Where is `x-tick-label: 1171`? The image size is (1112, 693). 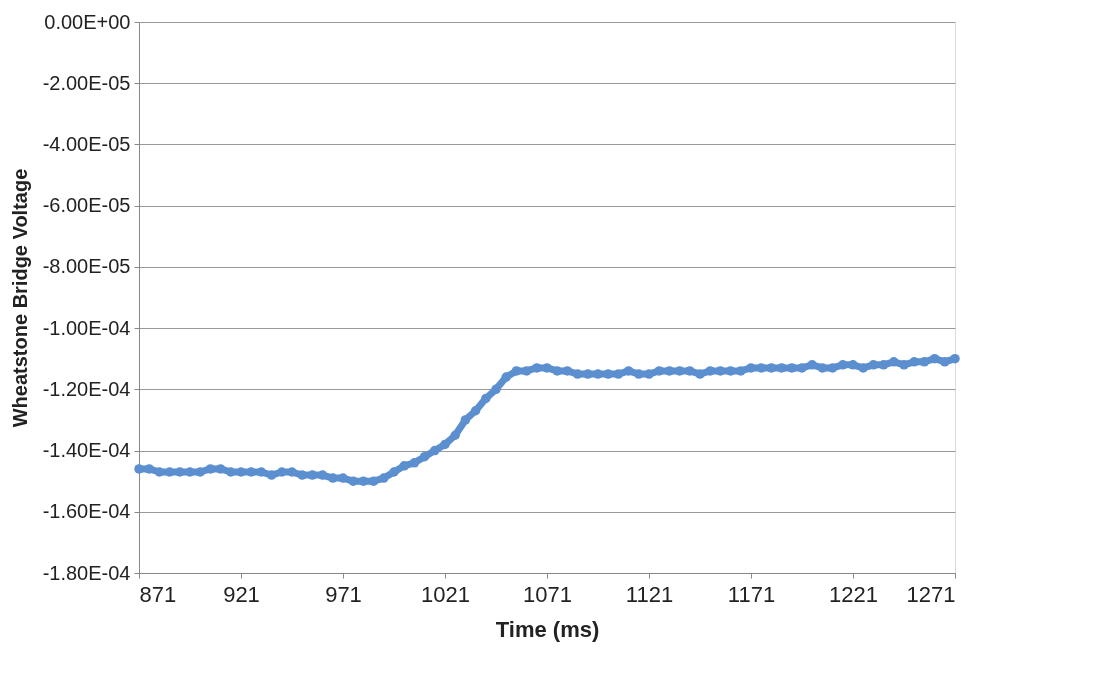
x-tick-label: 1171 is located at coordinates (751, 594).